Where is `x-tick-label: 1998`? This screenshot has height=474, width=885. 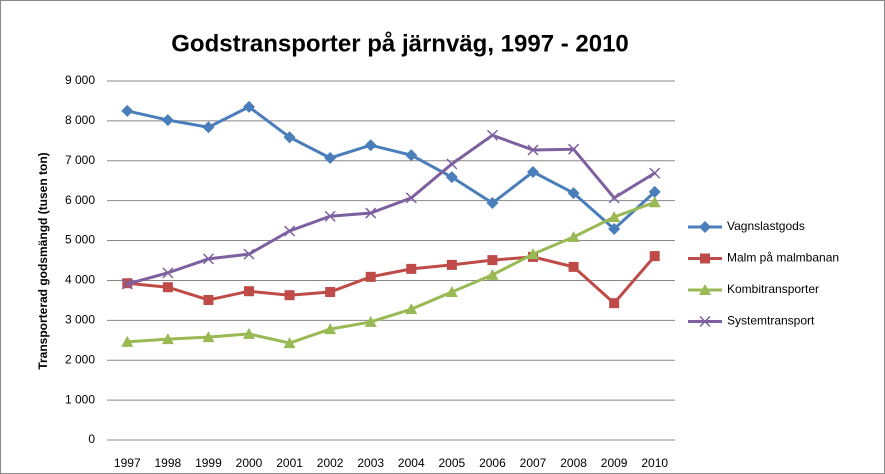 x-tick-label: 1998 is located at coordinates (168, 463).